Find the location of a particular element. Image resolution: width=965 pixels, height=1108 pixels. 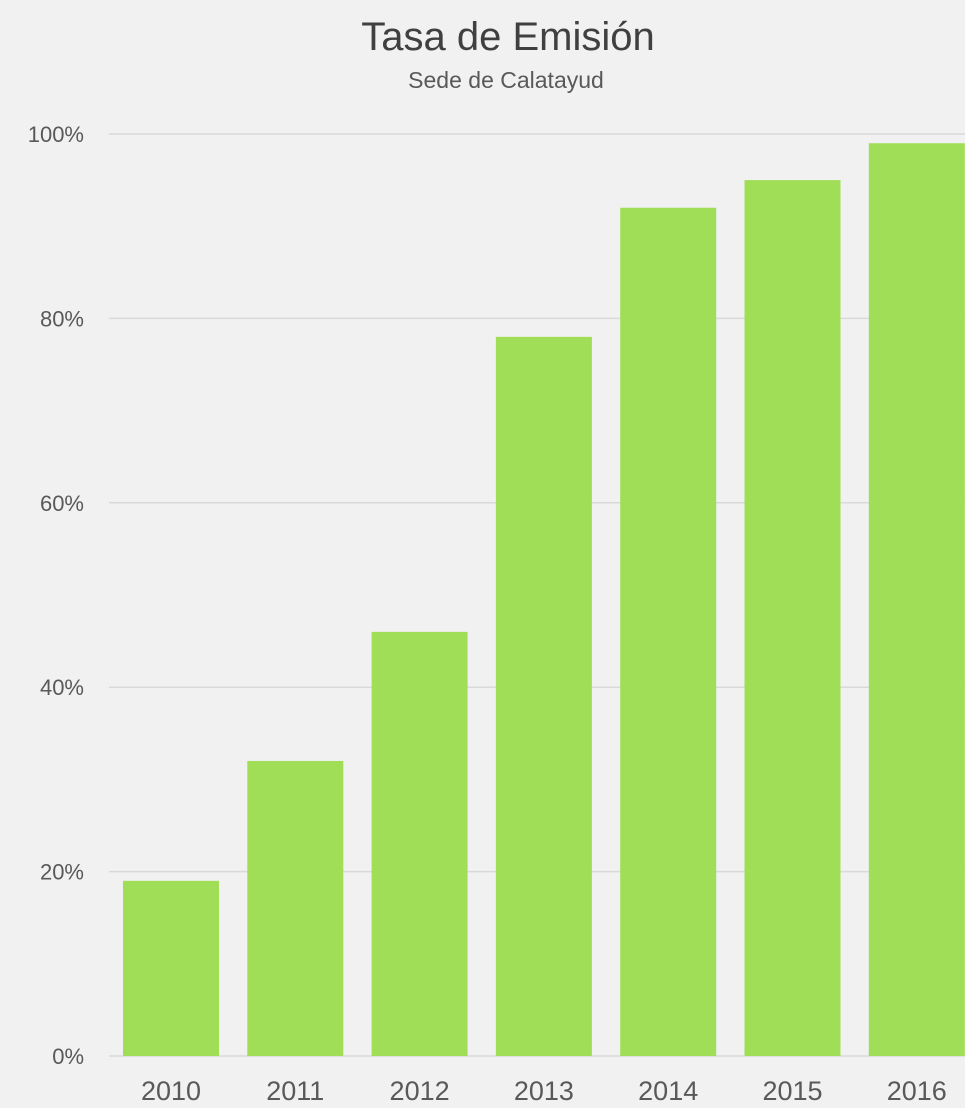

x-tick-label: 2011 is located at coordinates (295, 1091).